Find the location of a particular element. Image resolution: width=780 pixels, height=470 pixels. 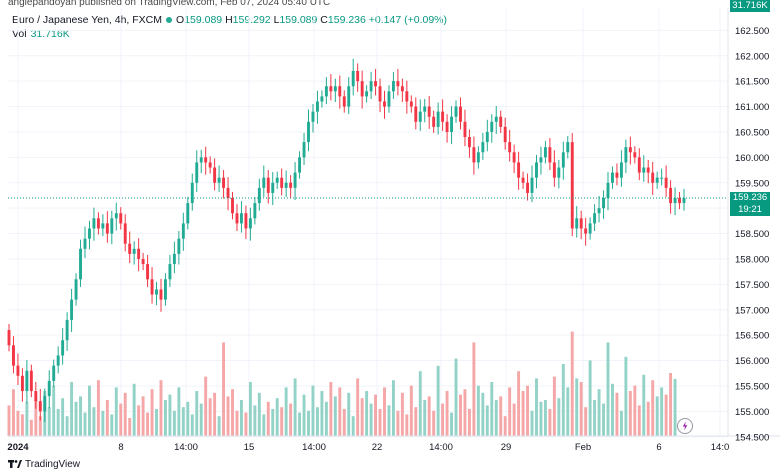

symbol-name: Euro / Japanese Yen, 4h, FXCM is located at coordinates (87, 20).